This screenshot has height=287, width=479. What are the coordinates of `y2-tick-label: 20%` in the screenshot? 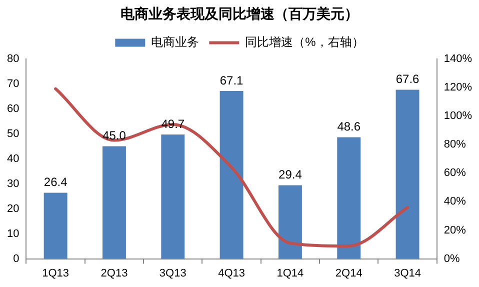 It's located at (455, 230).